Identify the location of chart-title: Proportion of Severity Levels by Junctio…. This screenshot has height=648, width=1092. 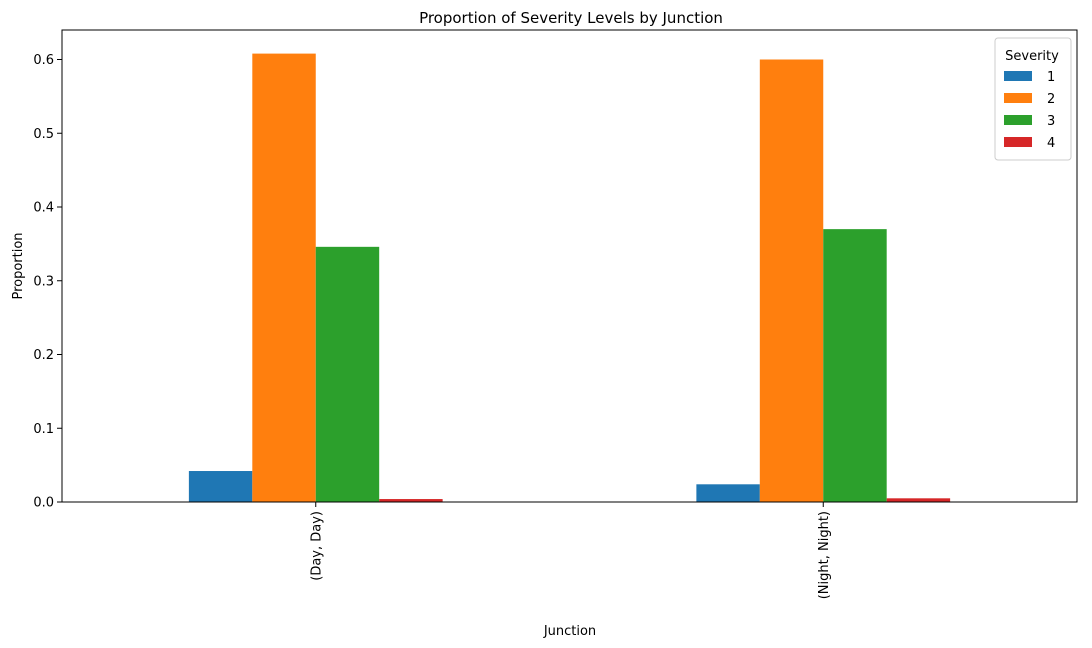
(571, 18).